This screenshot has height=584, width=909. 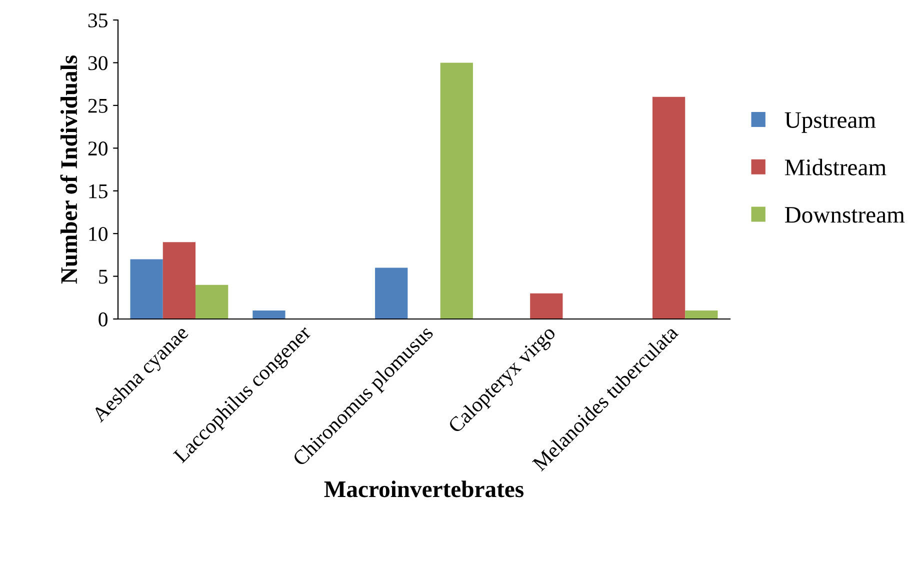 I want to click on legend-label: Midstream, so click(x=835, y=167).